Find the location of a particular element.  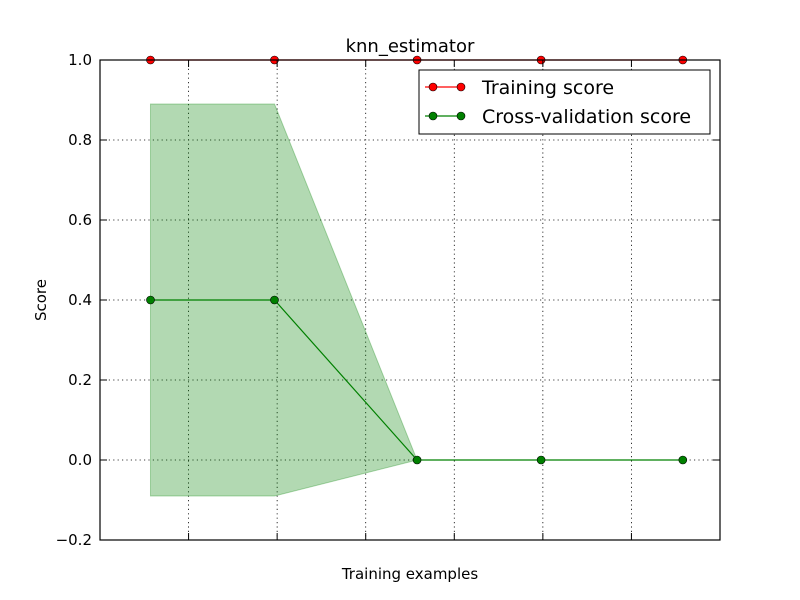

y-tick-label: −0.2 is located at coordinates (74, 540).